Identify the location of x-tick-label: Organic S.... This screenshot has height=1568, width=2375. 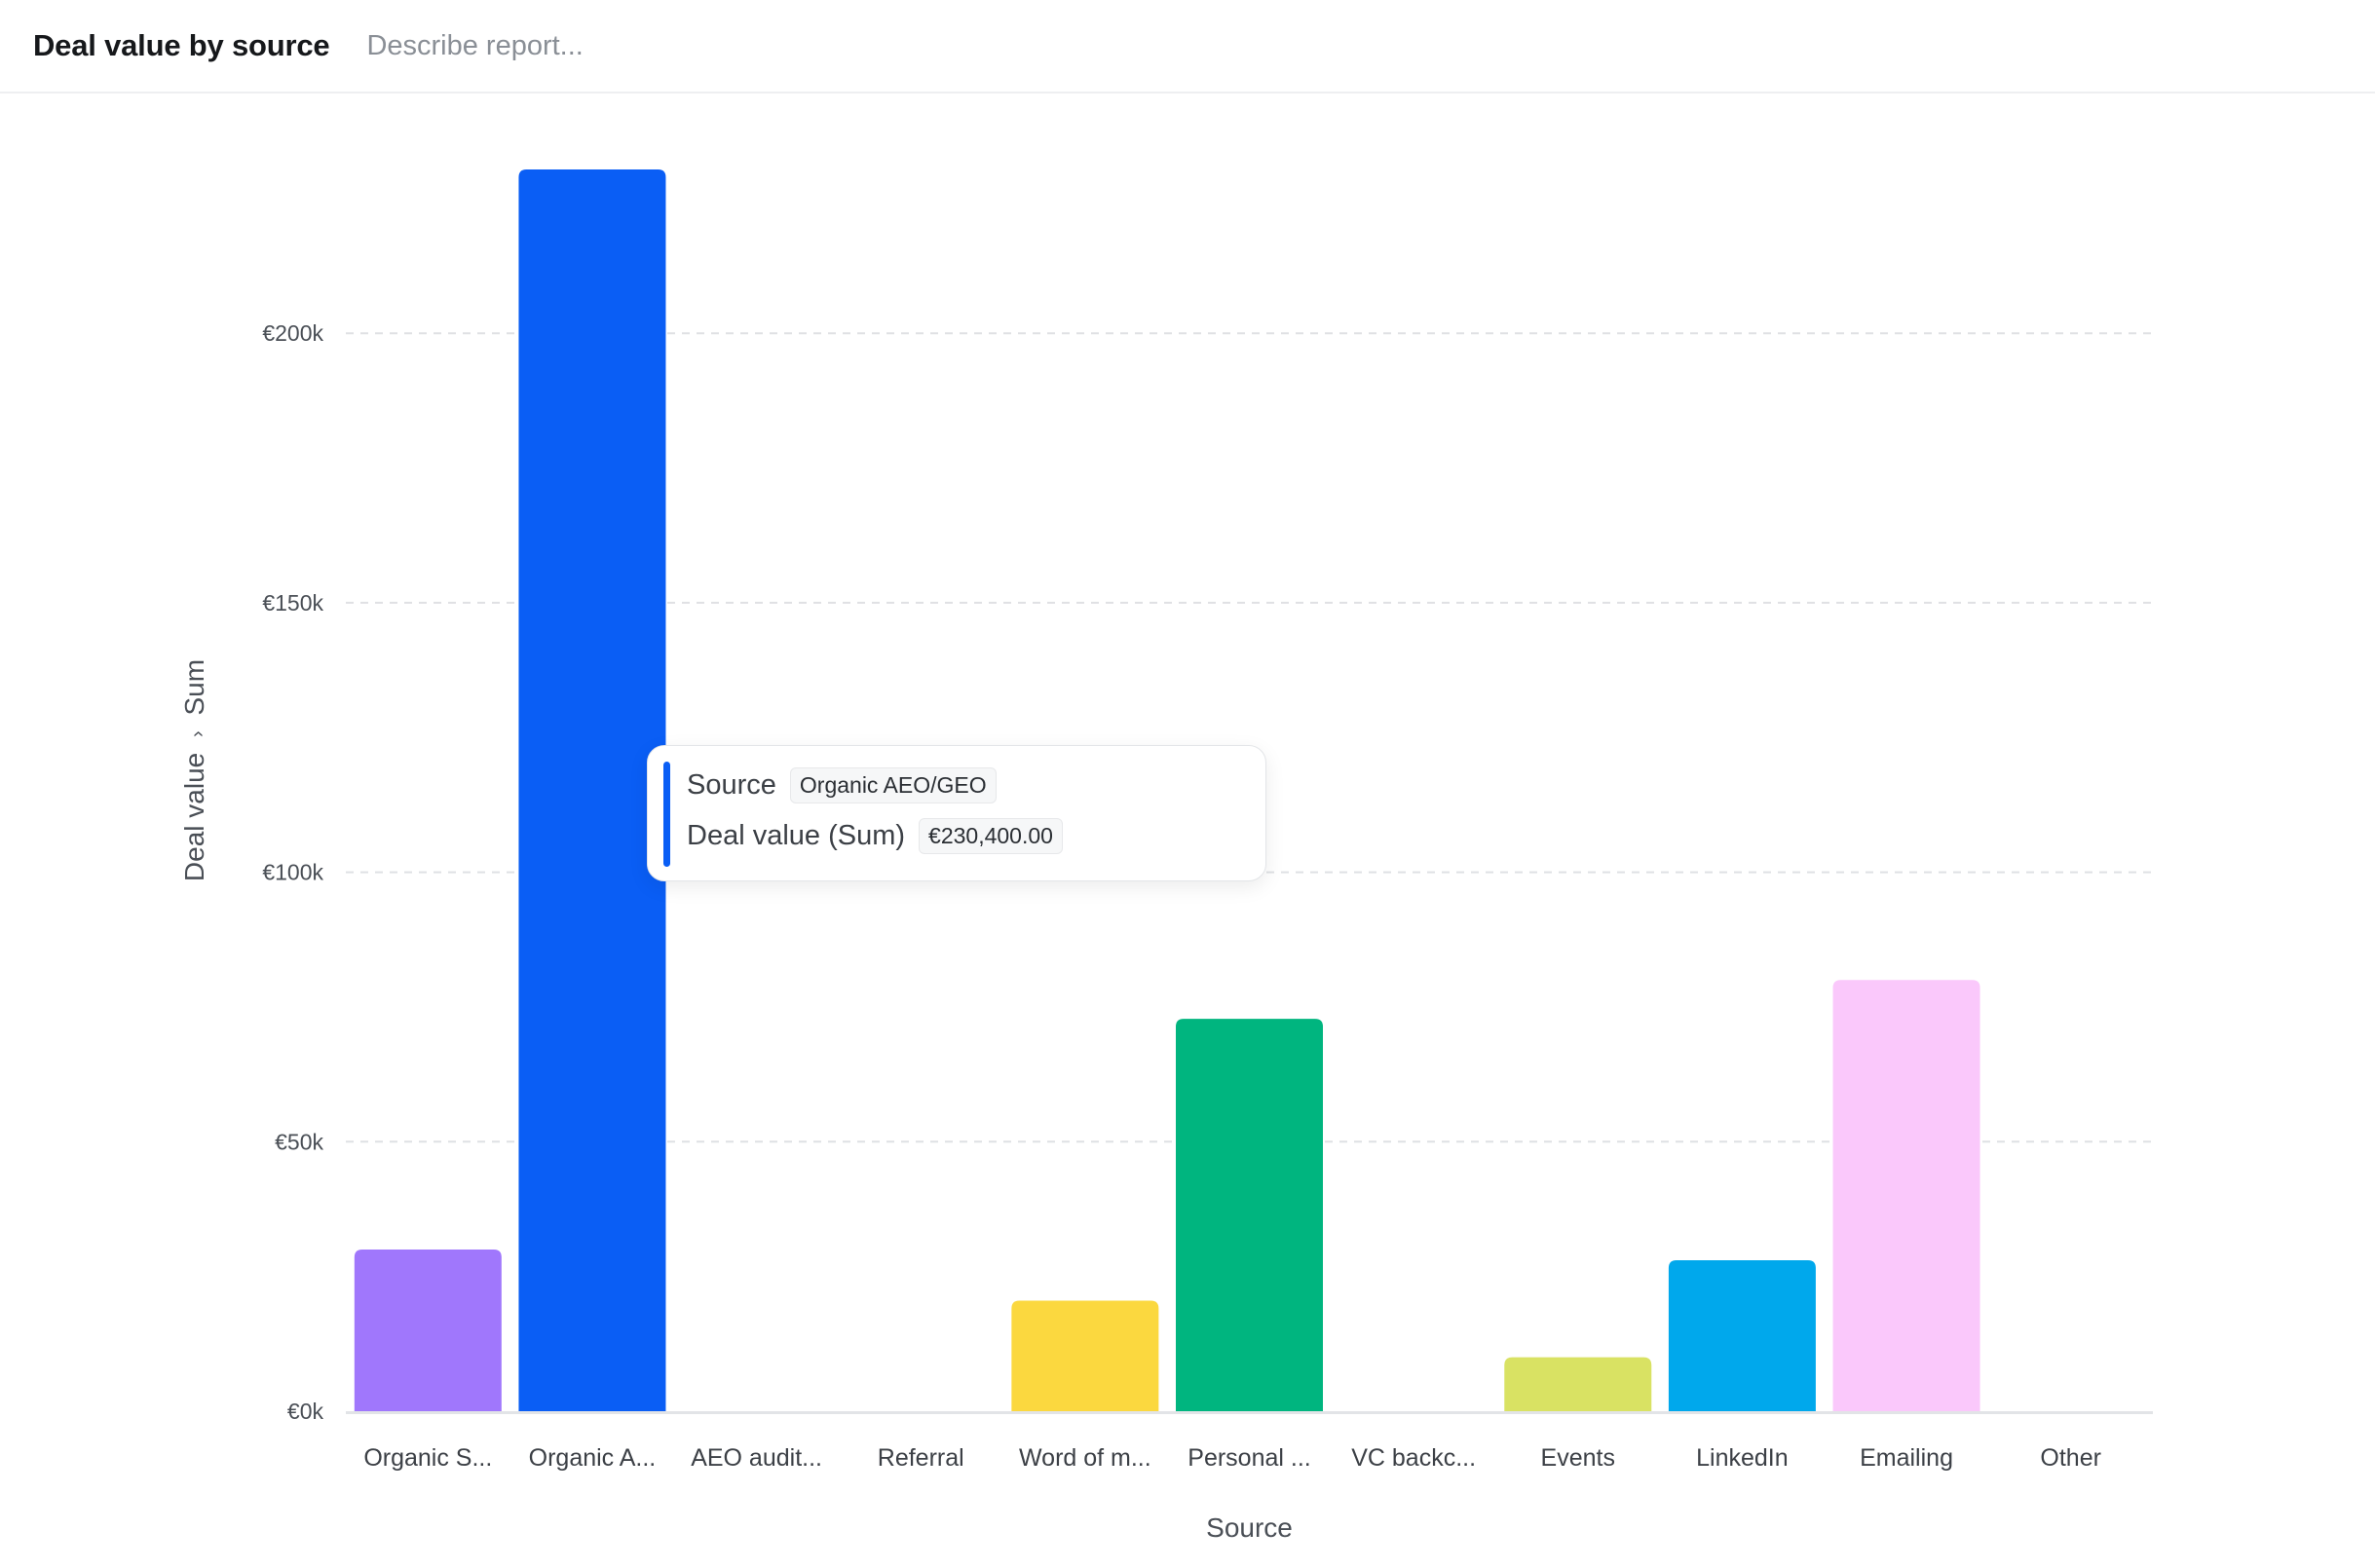
(427, 1458).